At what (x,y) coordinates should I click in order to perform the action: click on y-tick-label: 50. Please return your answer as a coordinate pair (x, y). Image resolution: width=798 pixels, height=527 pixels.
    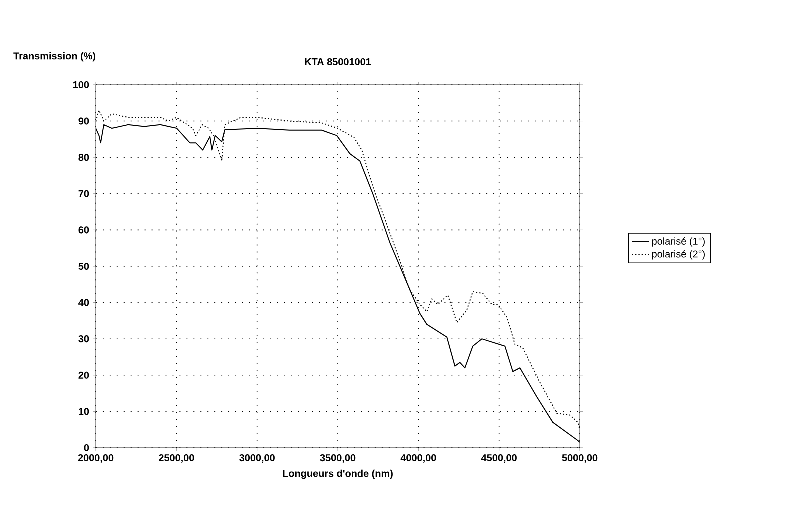
    Looking at the image, I should click on (84, 266).